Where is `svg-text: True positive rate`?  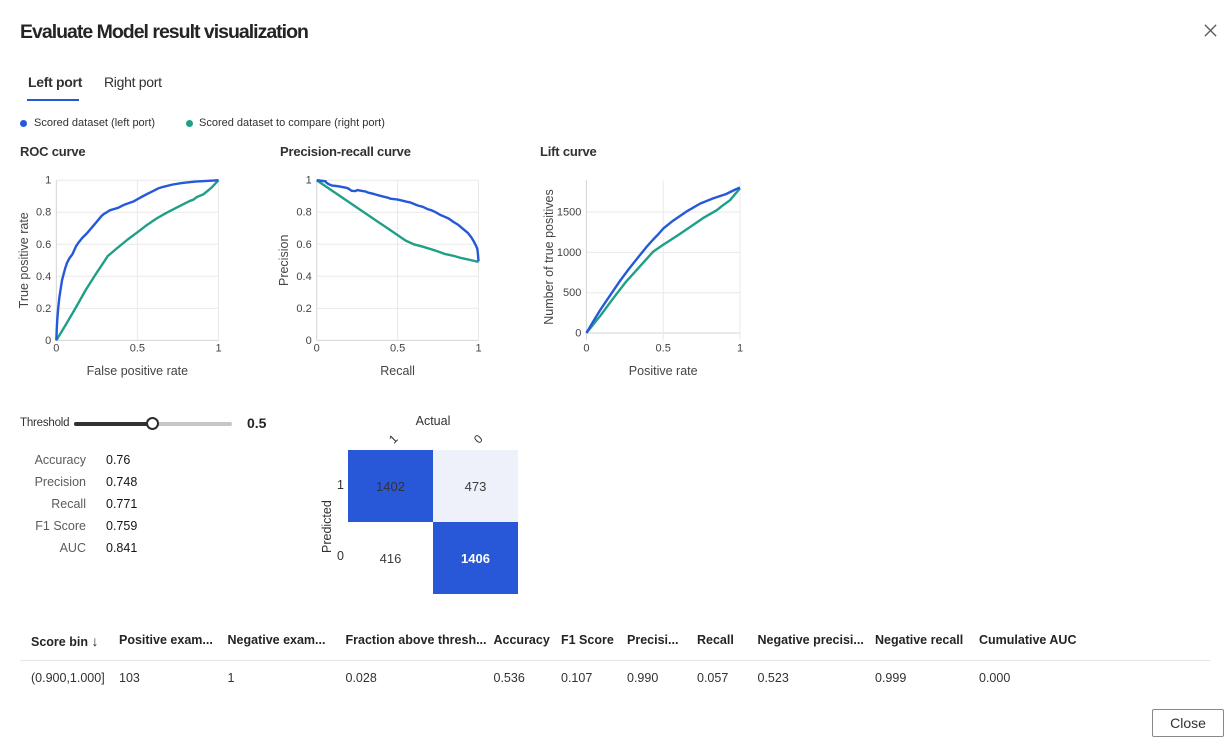
svg-text: True positive rate is located at coordinates (24, 260).